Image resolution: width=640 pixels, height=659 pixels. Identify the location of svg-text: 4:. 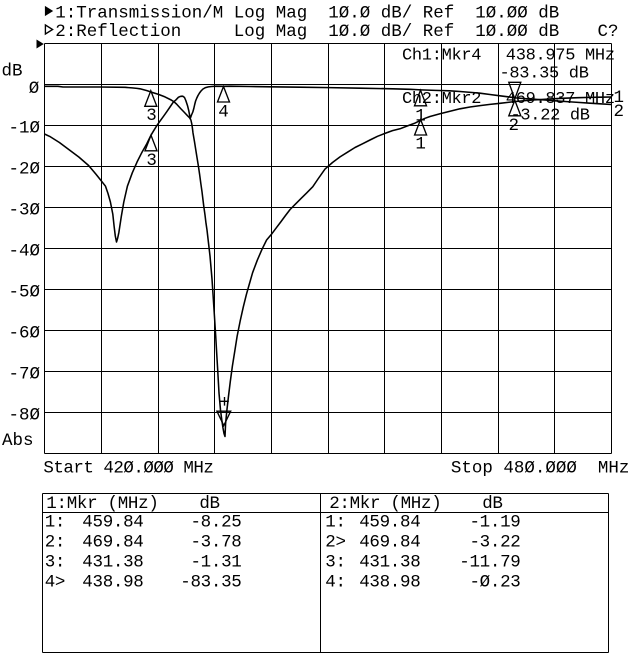
(335, 583).